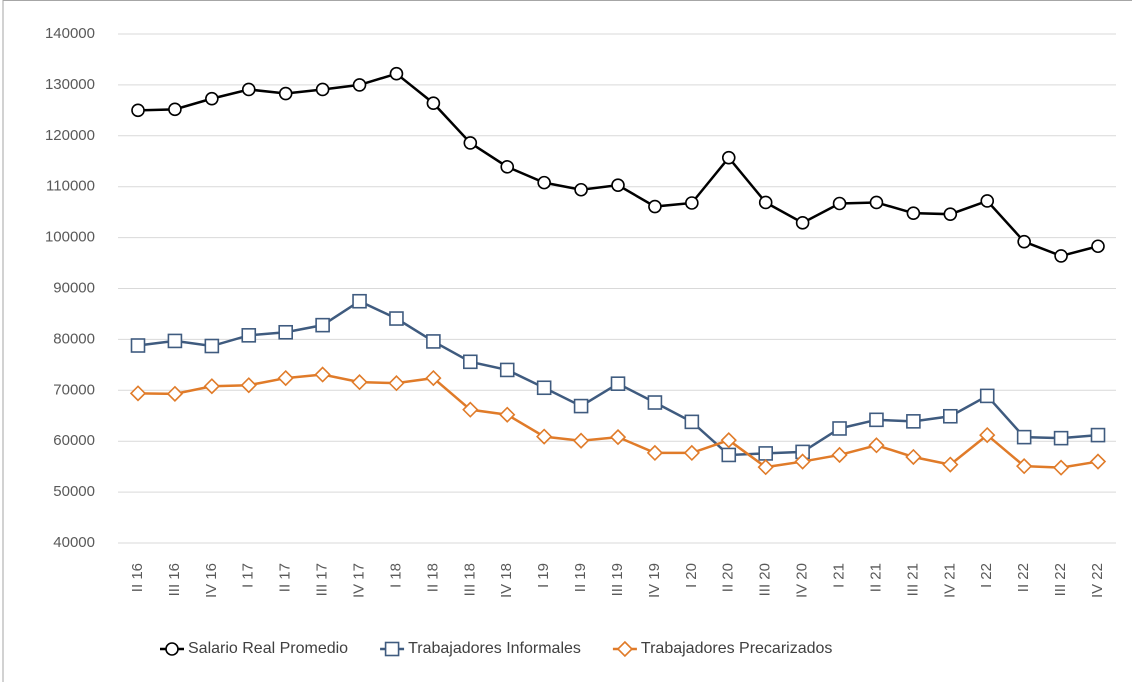 The image size is (1132, 682). What do you see at coordinates (737, 648) in the screenshot?
I see `legend-label: Trabajadores Precarizados` at bounding box center [737, 648].